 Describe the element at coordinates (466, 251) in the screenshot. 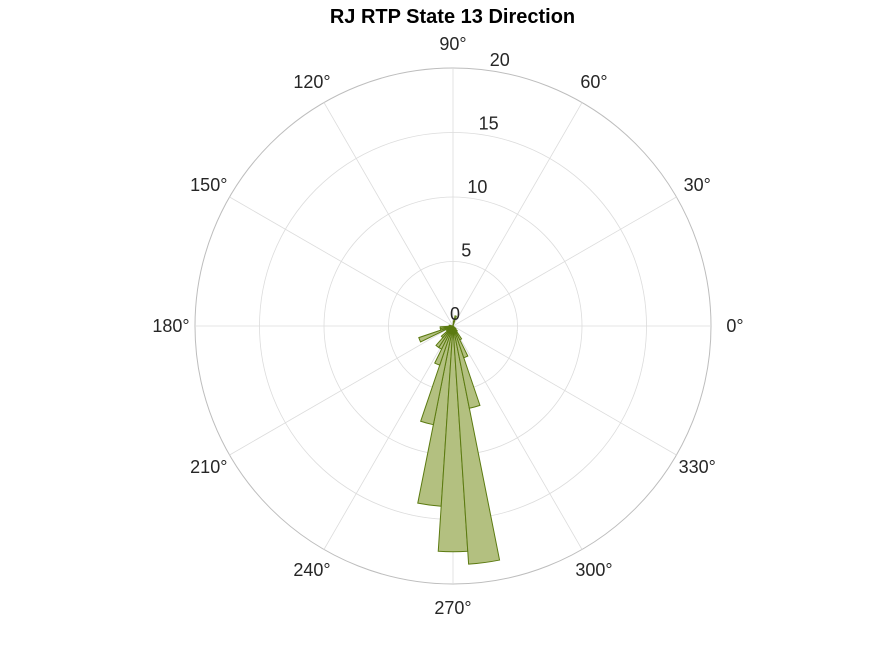

I see `r-tick-label: 5` at that location.